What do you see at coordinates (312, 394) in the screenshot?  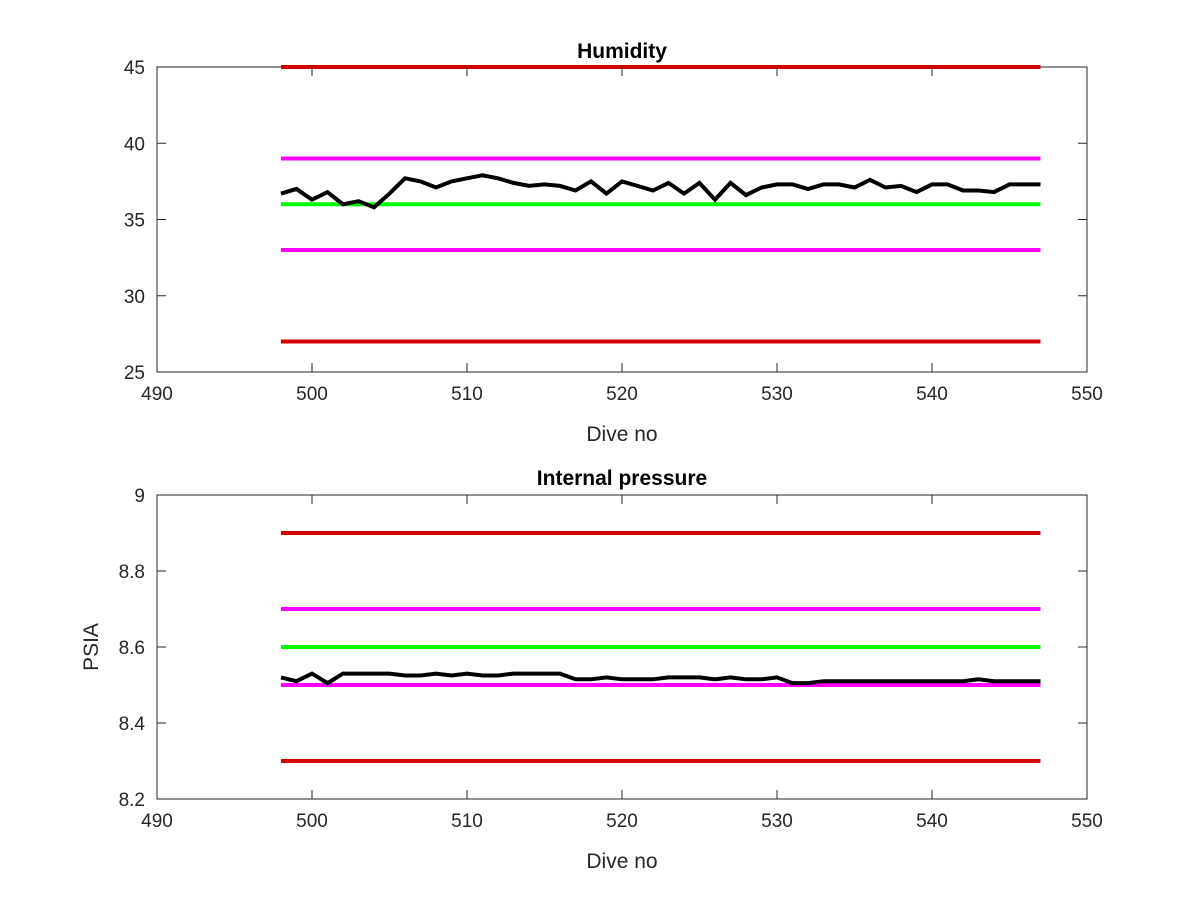 I see `humidity-x-tick-label: 500` at bounding box center [312, 394].